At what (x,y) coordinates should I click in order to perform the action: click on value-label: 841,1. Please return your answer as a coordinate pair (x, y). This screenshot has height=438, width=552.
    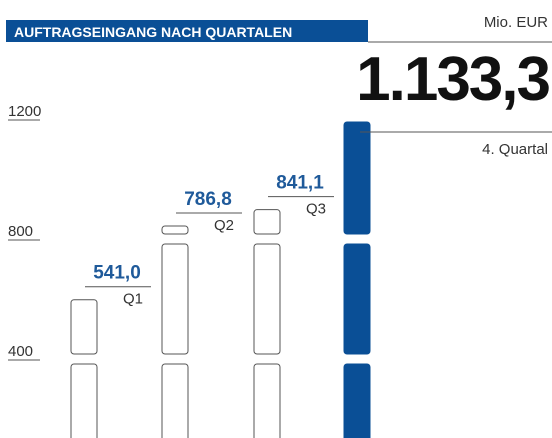
    Looking at the image, I should click on (300, 183).